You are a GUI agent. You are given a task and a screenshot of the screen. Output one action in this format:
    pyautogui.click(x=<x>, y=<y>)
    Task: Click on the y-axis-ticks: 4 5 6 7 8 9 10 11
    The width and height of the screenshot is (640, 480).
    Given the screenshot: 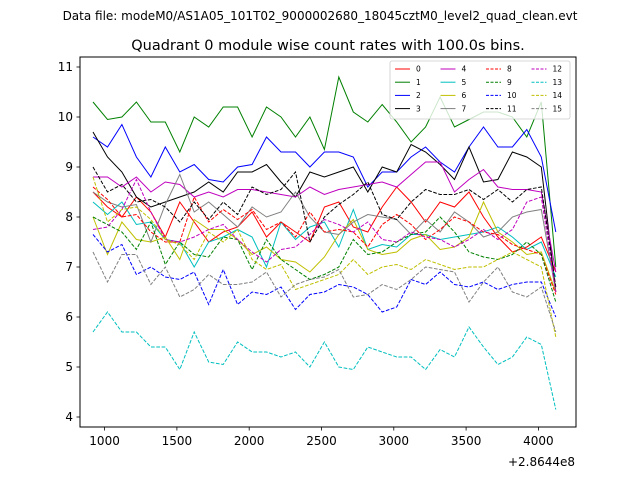 What is the action you would take?
    pyautogui.click(x=69, y=242)
    